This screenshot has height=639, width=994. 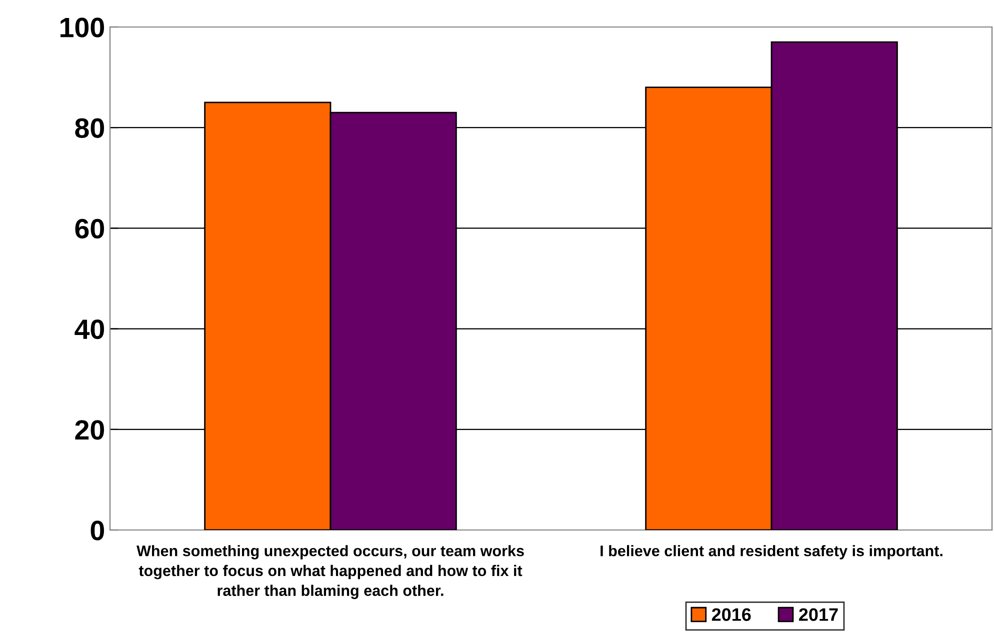 I want to click on legend-label: 2016, so click(x=731, y=614).